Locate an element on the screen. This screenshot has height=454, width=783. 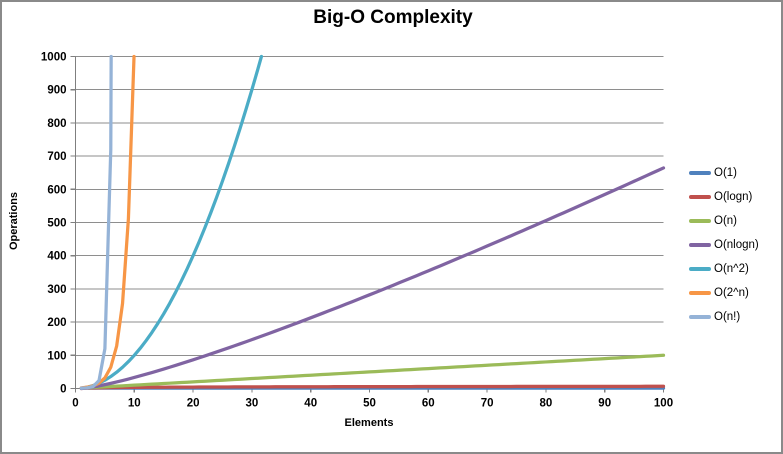
legend-item-0: O(1) is located at coordinates (724, 173).